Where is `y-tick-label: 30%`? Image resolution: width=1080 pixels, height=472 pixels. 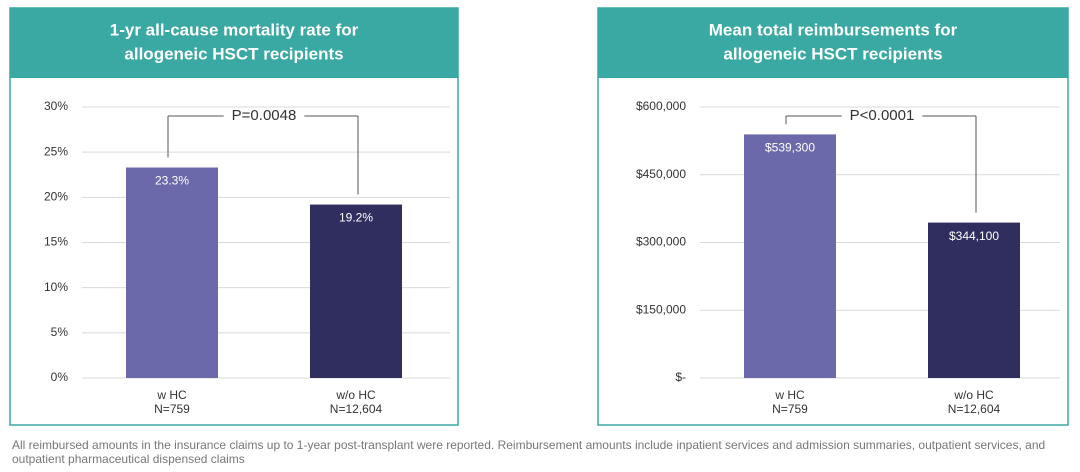 y-tick-label: 30% is located at coordinates (56, 106).